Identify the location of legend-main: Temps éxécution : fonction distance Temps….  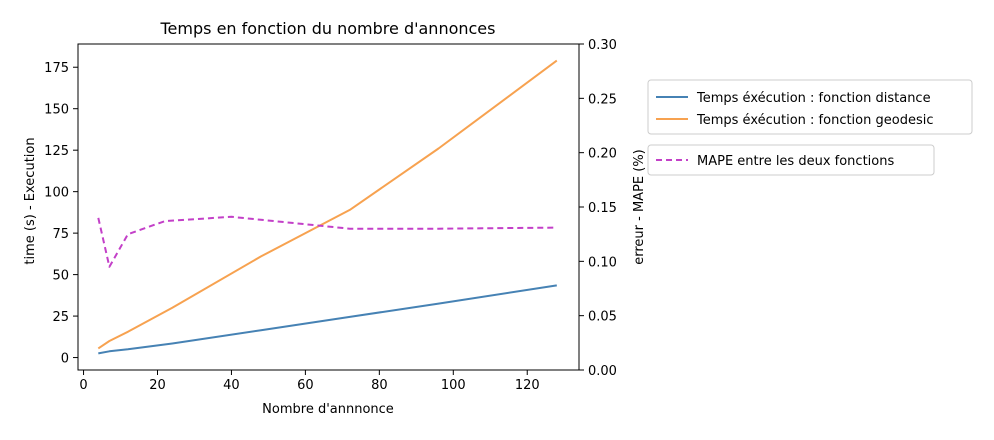
(810, 107).